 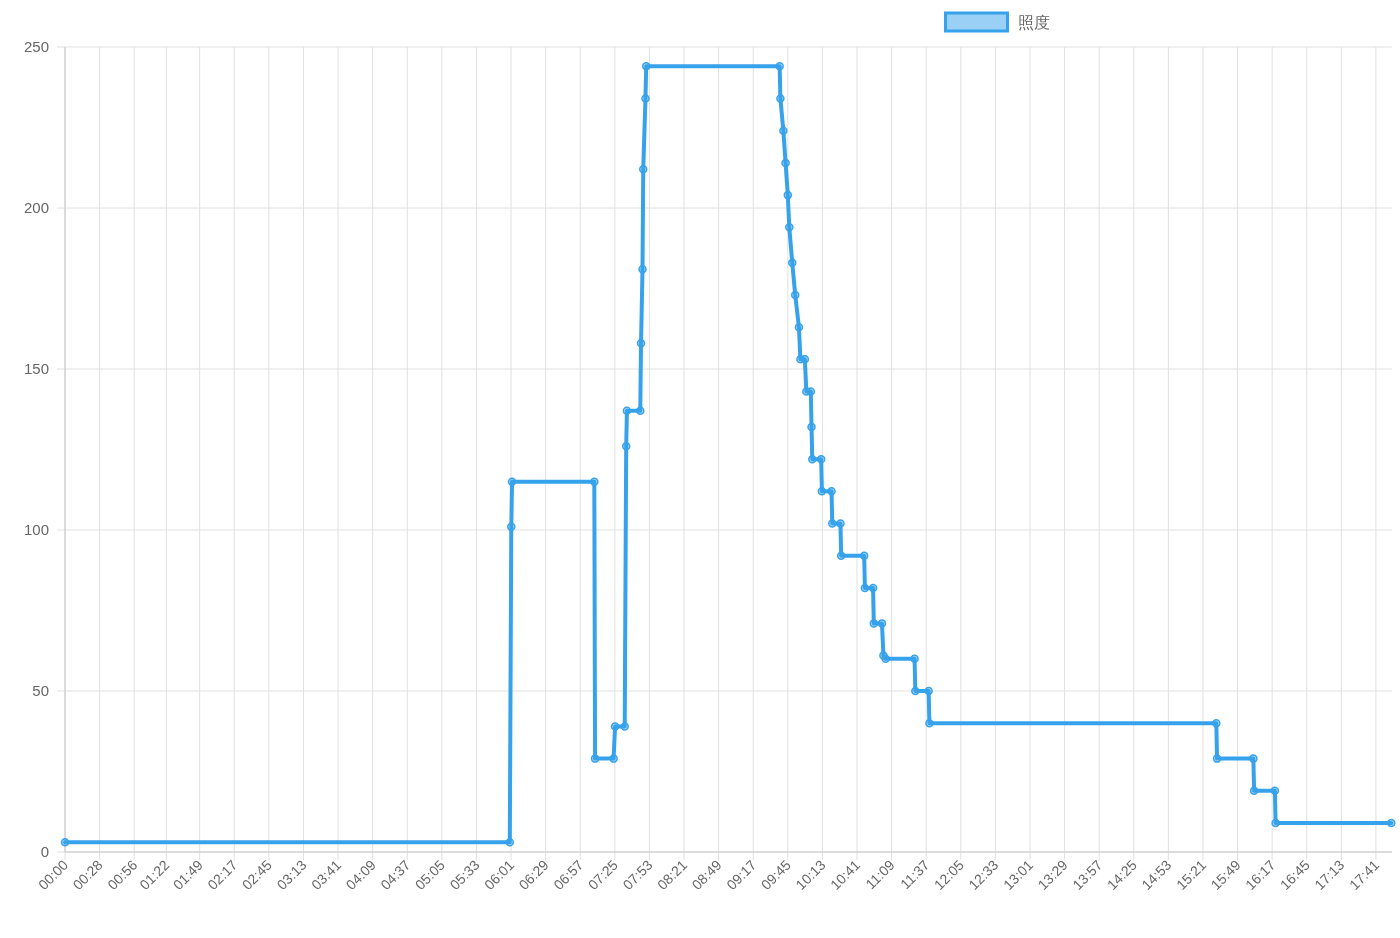 What do you see at coordinates (36, 207) in the screenshot?
I see `y-tick-label: 200` at bounding box center [36, 207].